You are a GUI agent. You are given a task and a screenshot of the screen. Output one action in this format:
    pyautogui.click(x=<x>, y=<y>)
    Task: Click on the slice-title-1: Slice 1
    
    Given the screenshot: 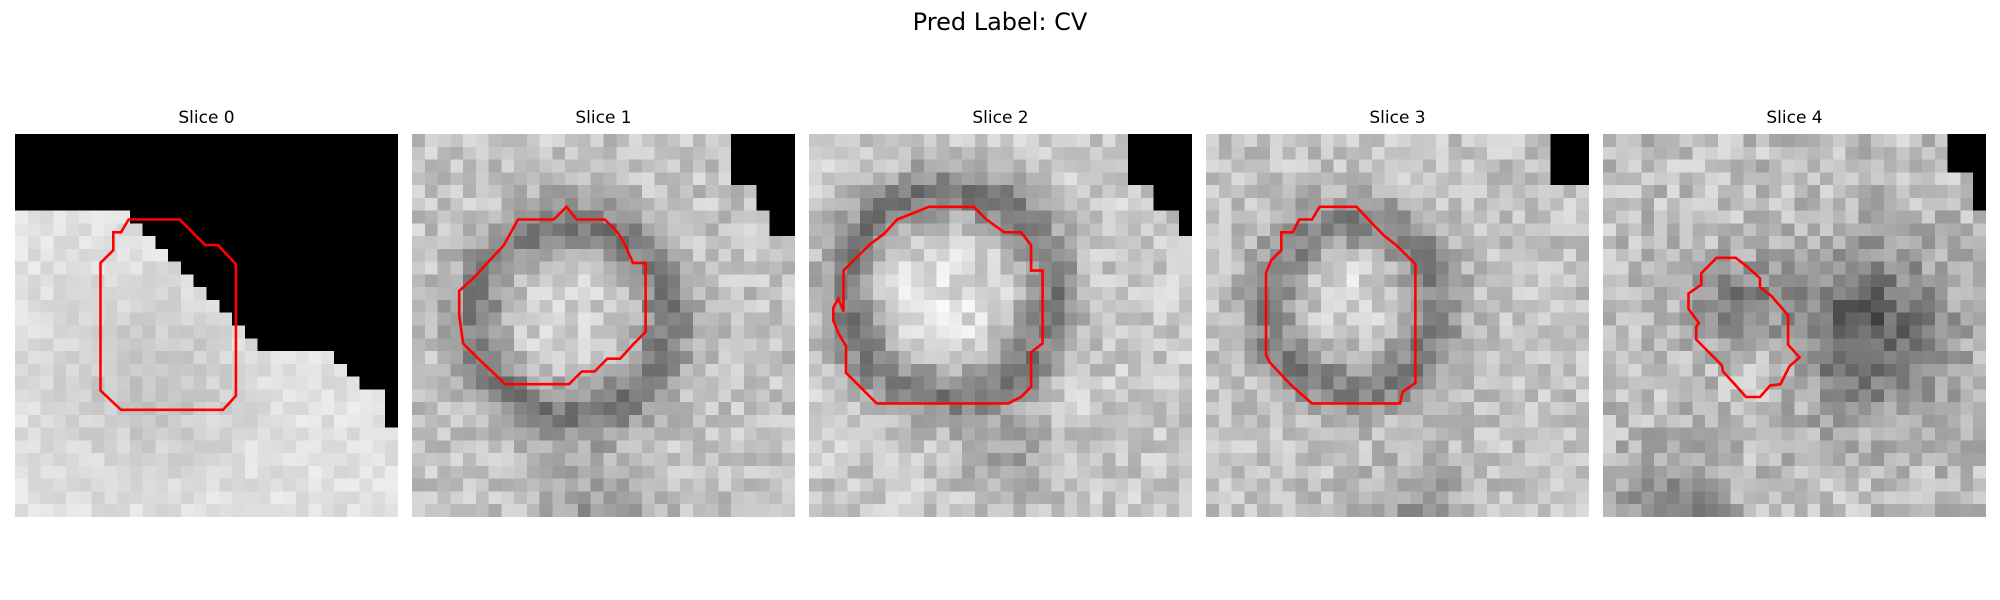 What is the action you would take?
    pyautogui.click(x=603, y=118)
    